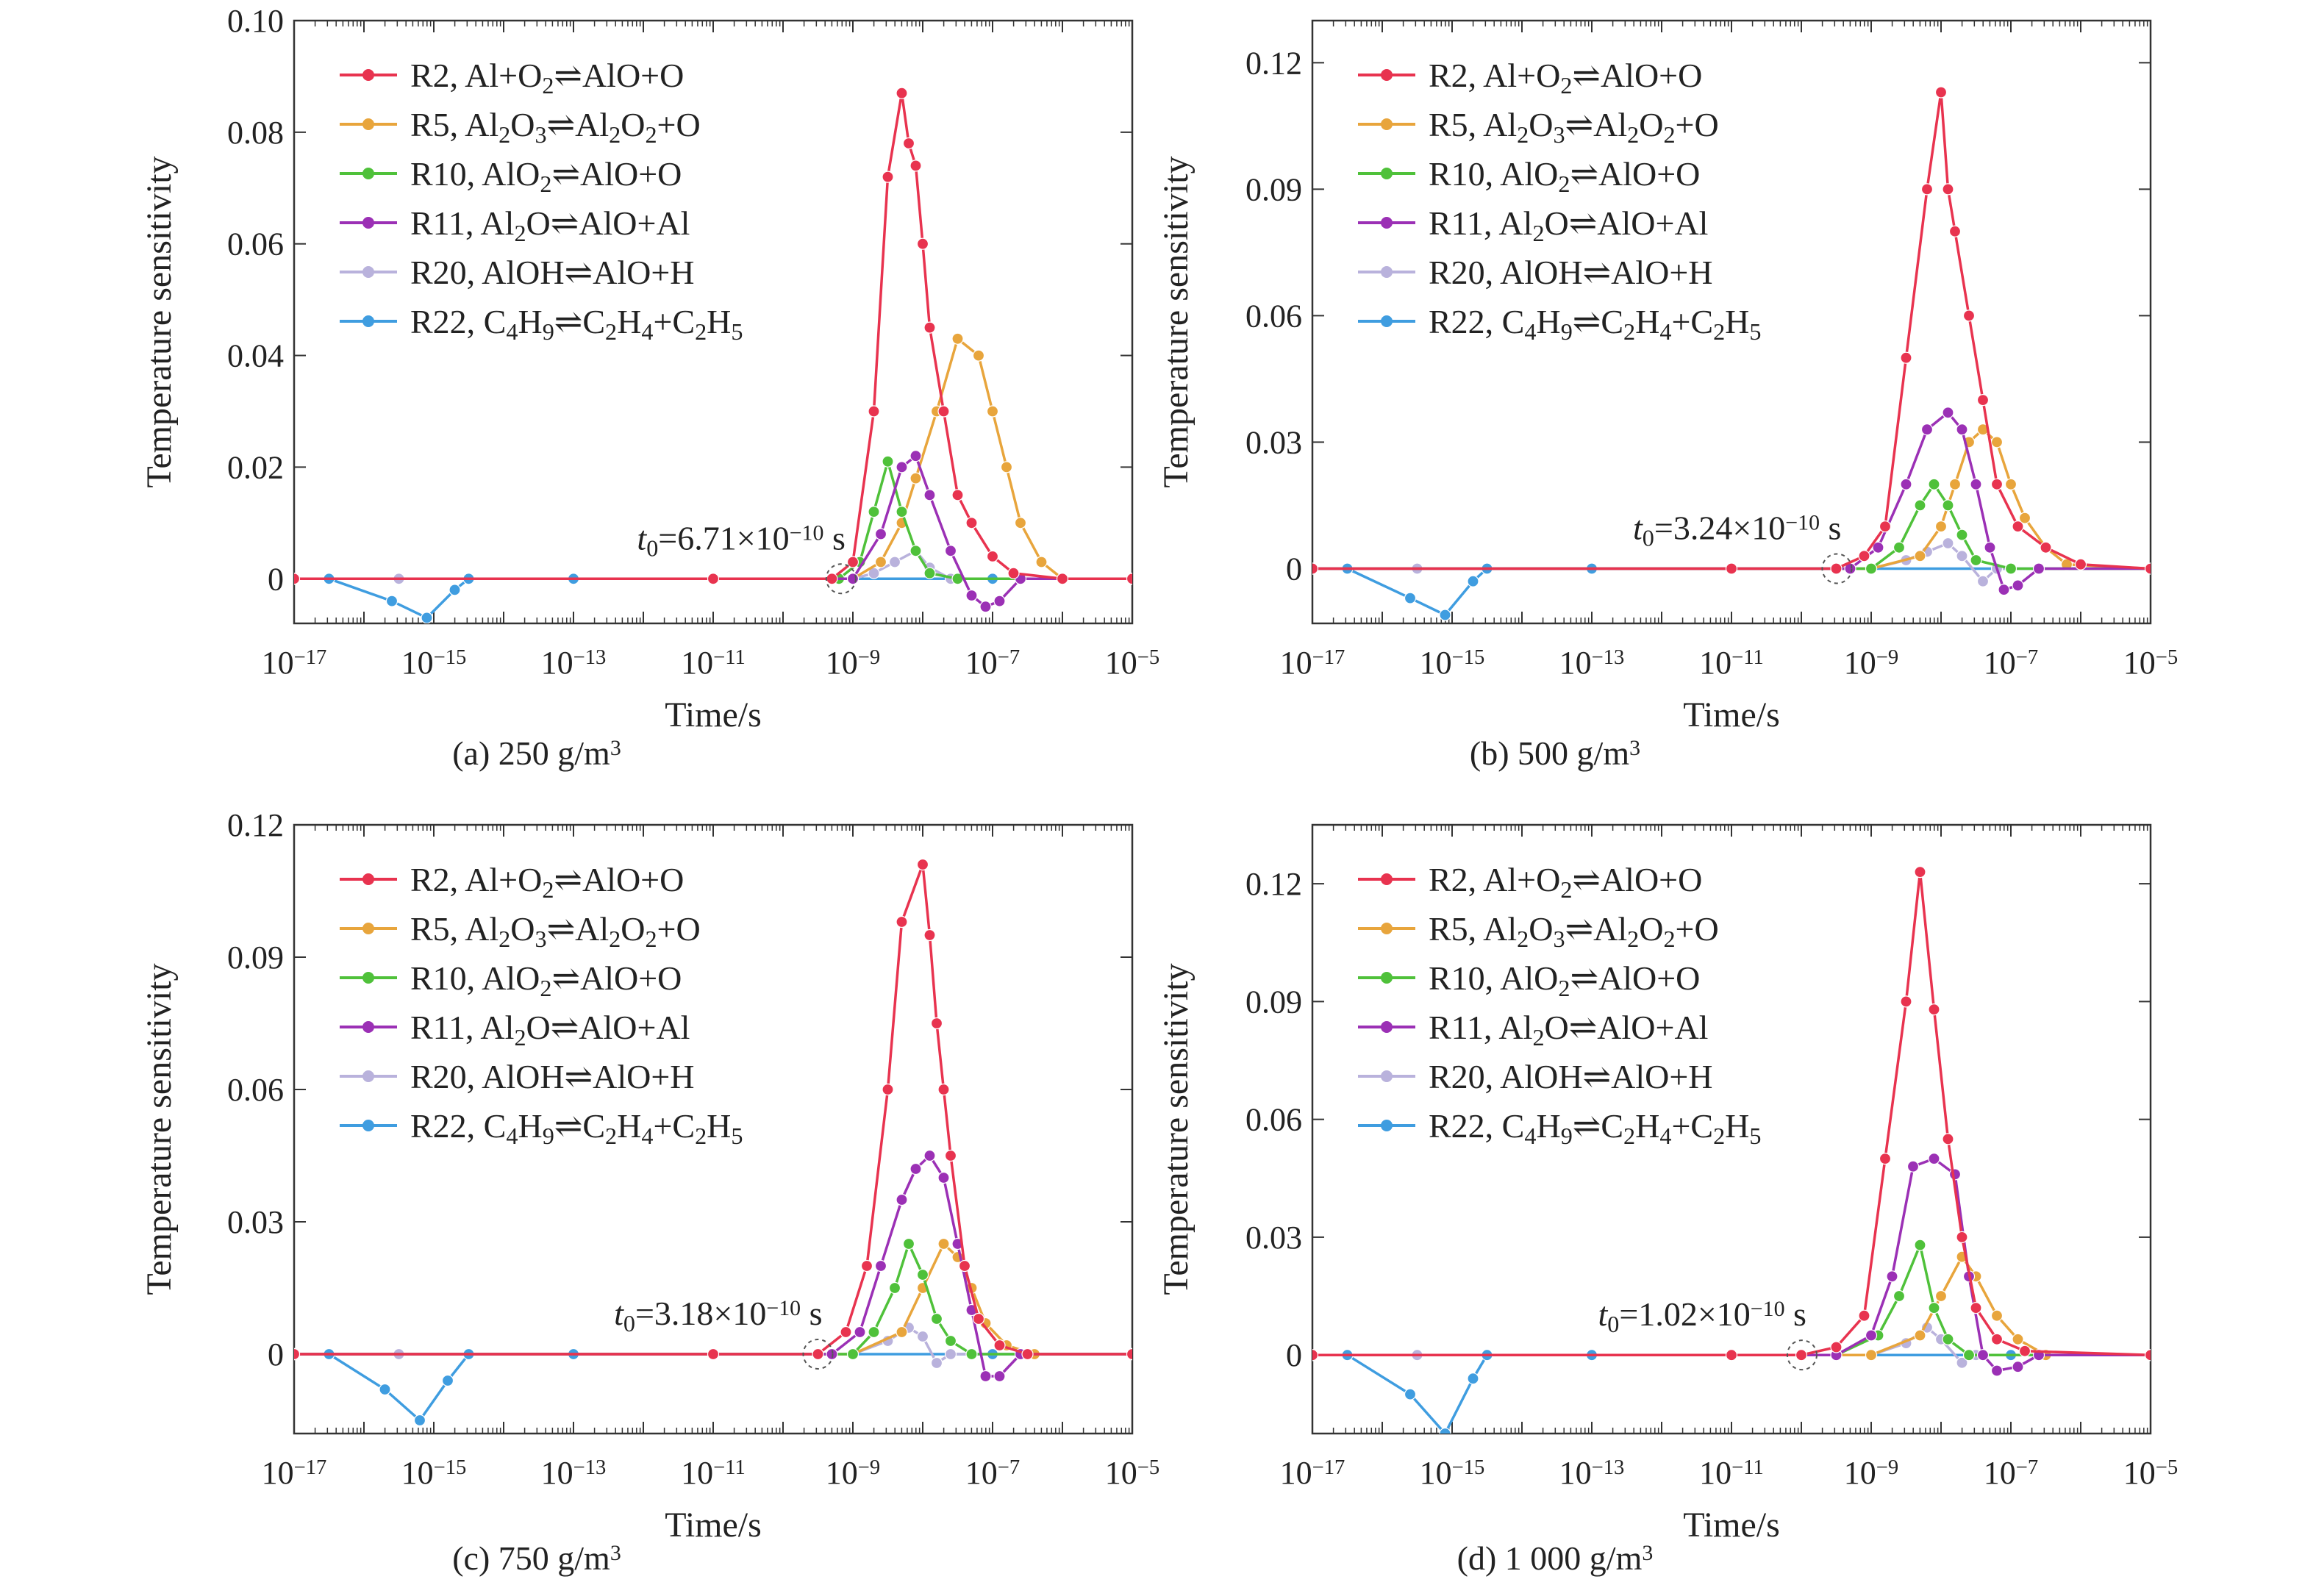  I want to click on x-tick-label: 10⁻¹⁵, so click(1452, 663).